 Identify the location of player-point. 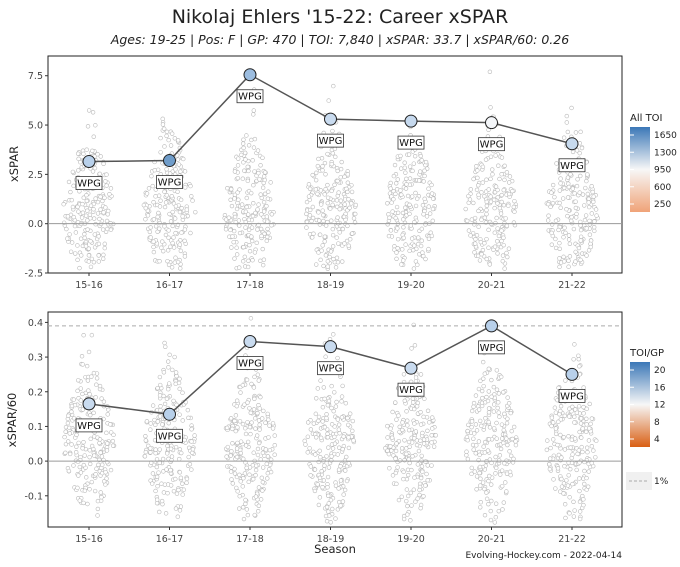
(250, 341).